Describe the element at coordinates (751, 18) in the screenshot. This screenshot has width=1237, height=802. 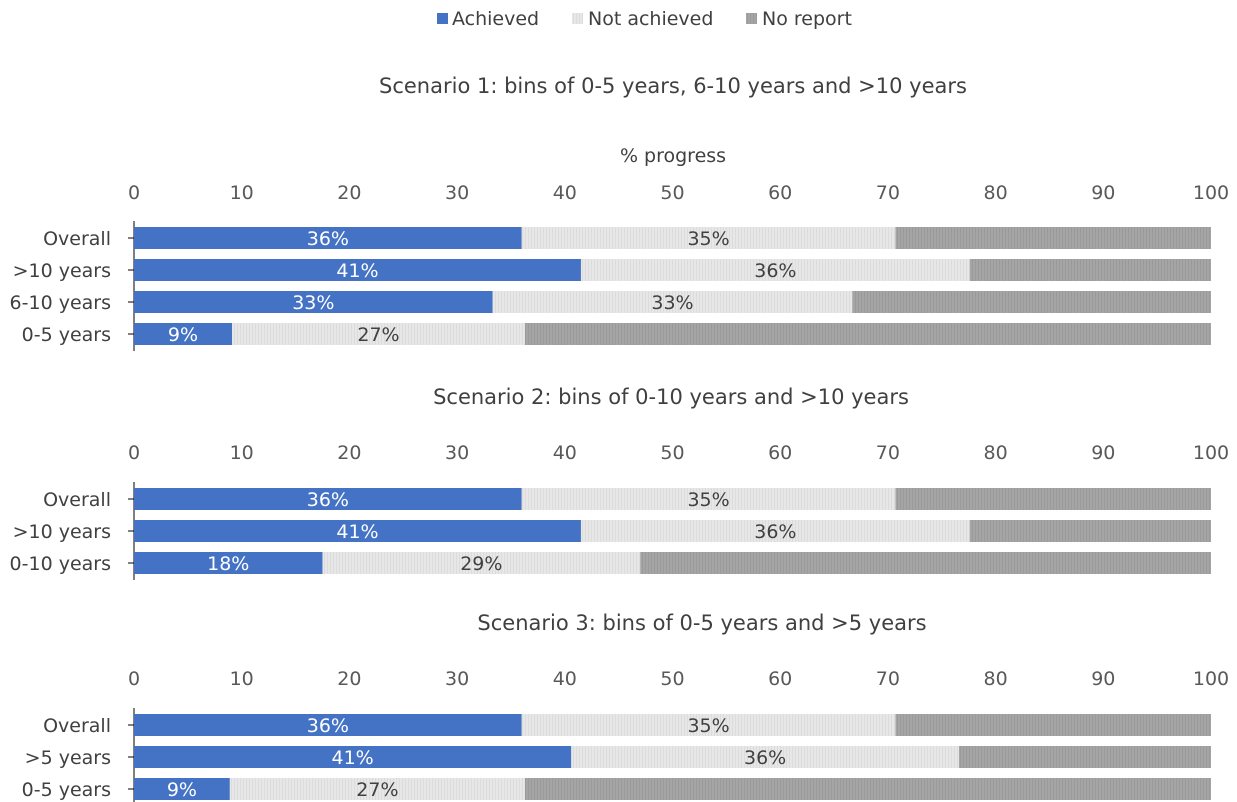
I see `legend-swatch-no-report` at that location.